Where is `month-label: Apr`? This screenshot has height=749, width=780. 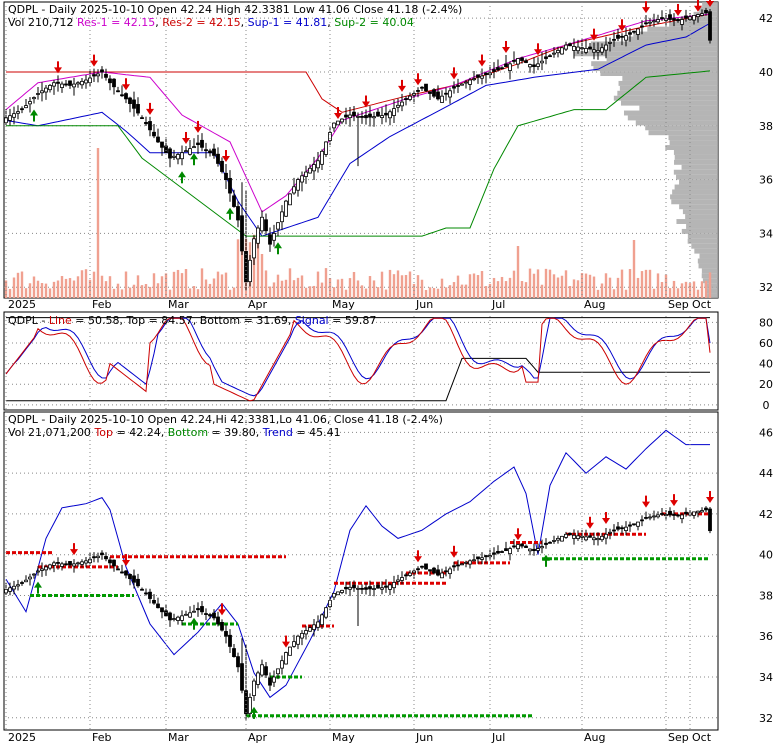
month-label: Apr is located at coordinates (258, 304).